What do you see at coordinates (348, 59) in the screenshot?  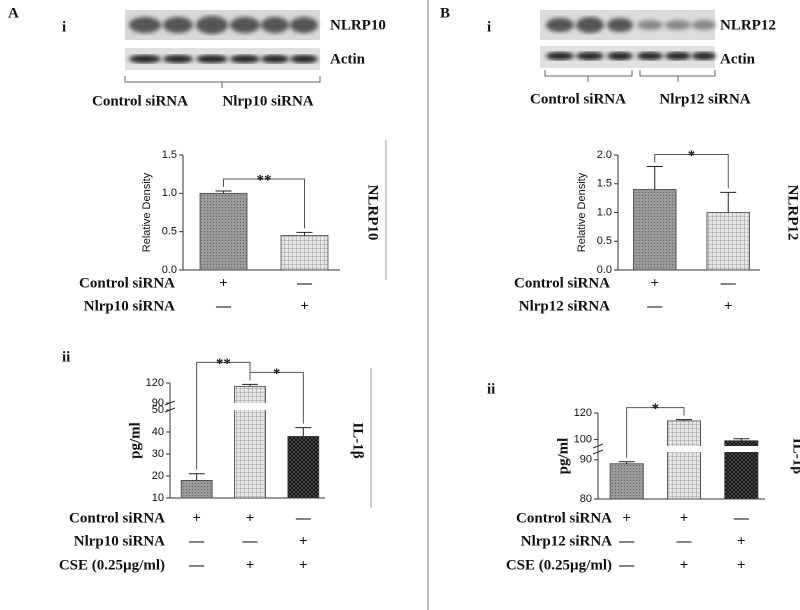 I see `blot-label: Actin` at bounding box center [348, 59].